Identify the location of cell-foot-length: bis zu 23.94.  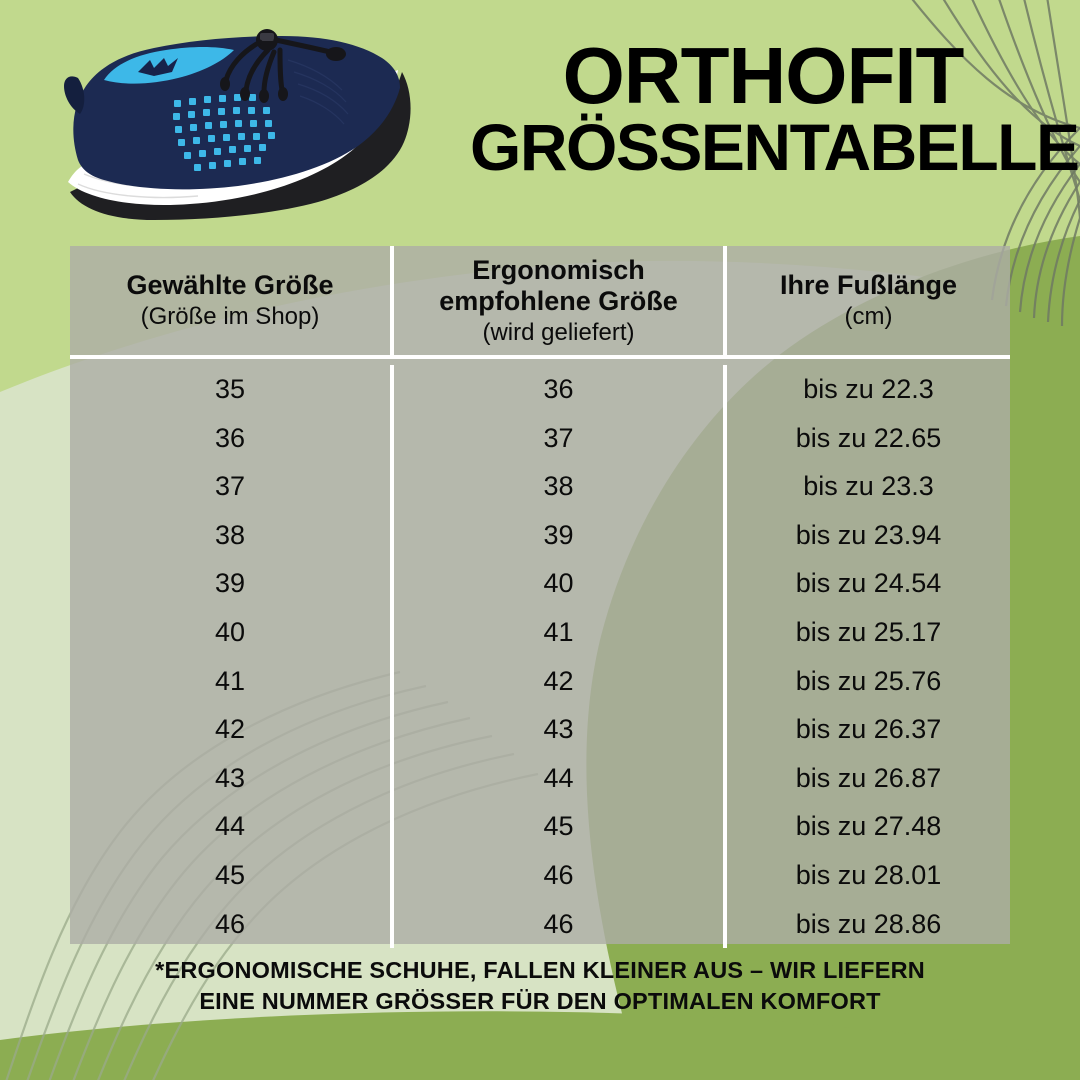
(868, 534).